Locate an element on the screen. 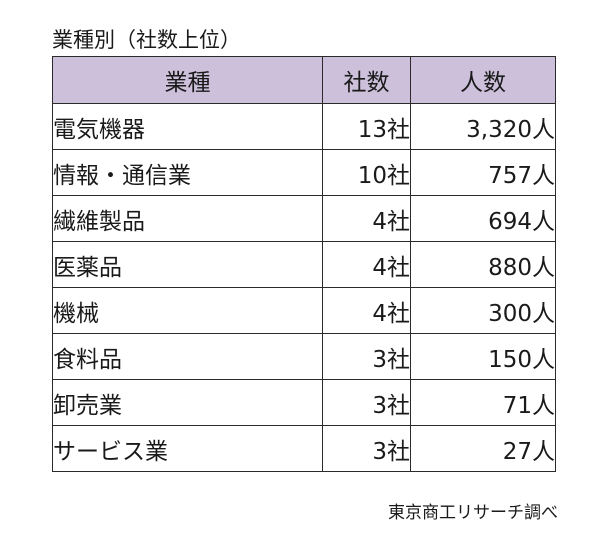  source-note: 東京商工リサーチ調べ is located at coordinates (473, 513).